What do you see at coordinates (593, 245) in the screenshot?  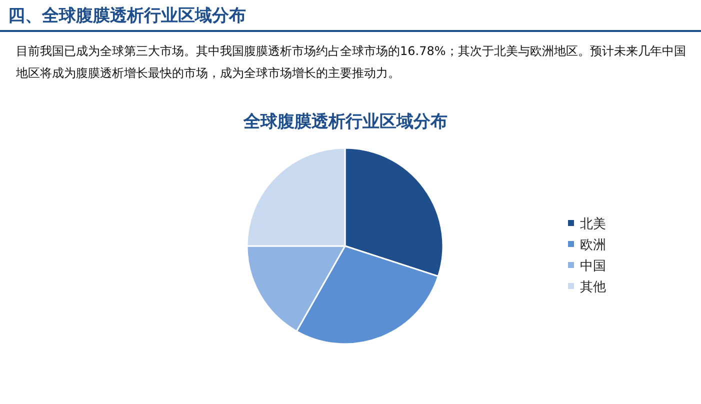 I see `legend-label: 欧洲` at bounding box center [593, 245].